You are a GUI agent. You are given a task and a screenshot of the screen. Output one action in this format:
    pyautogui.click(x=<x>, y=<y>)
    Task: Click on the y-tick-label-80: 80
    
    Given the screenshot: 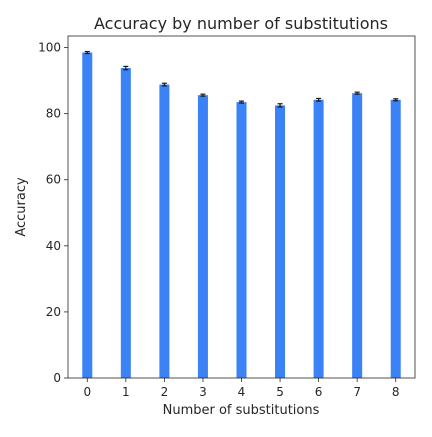 What is the action you would take?
    pyautogui.click(x=53, y=114)
    